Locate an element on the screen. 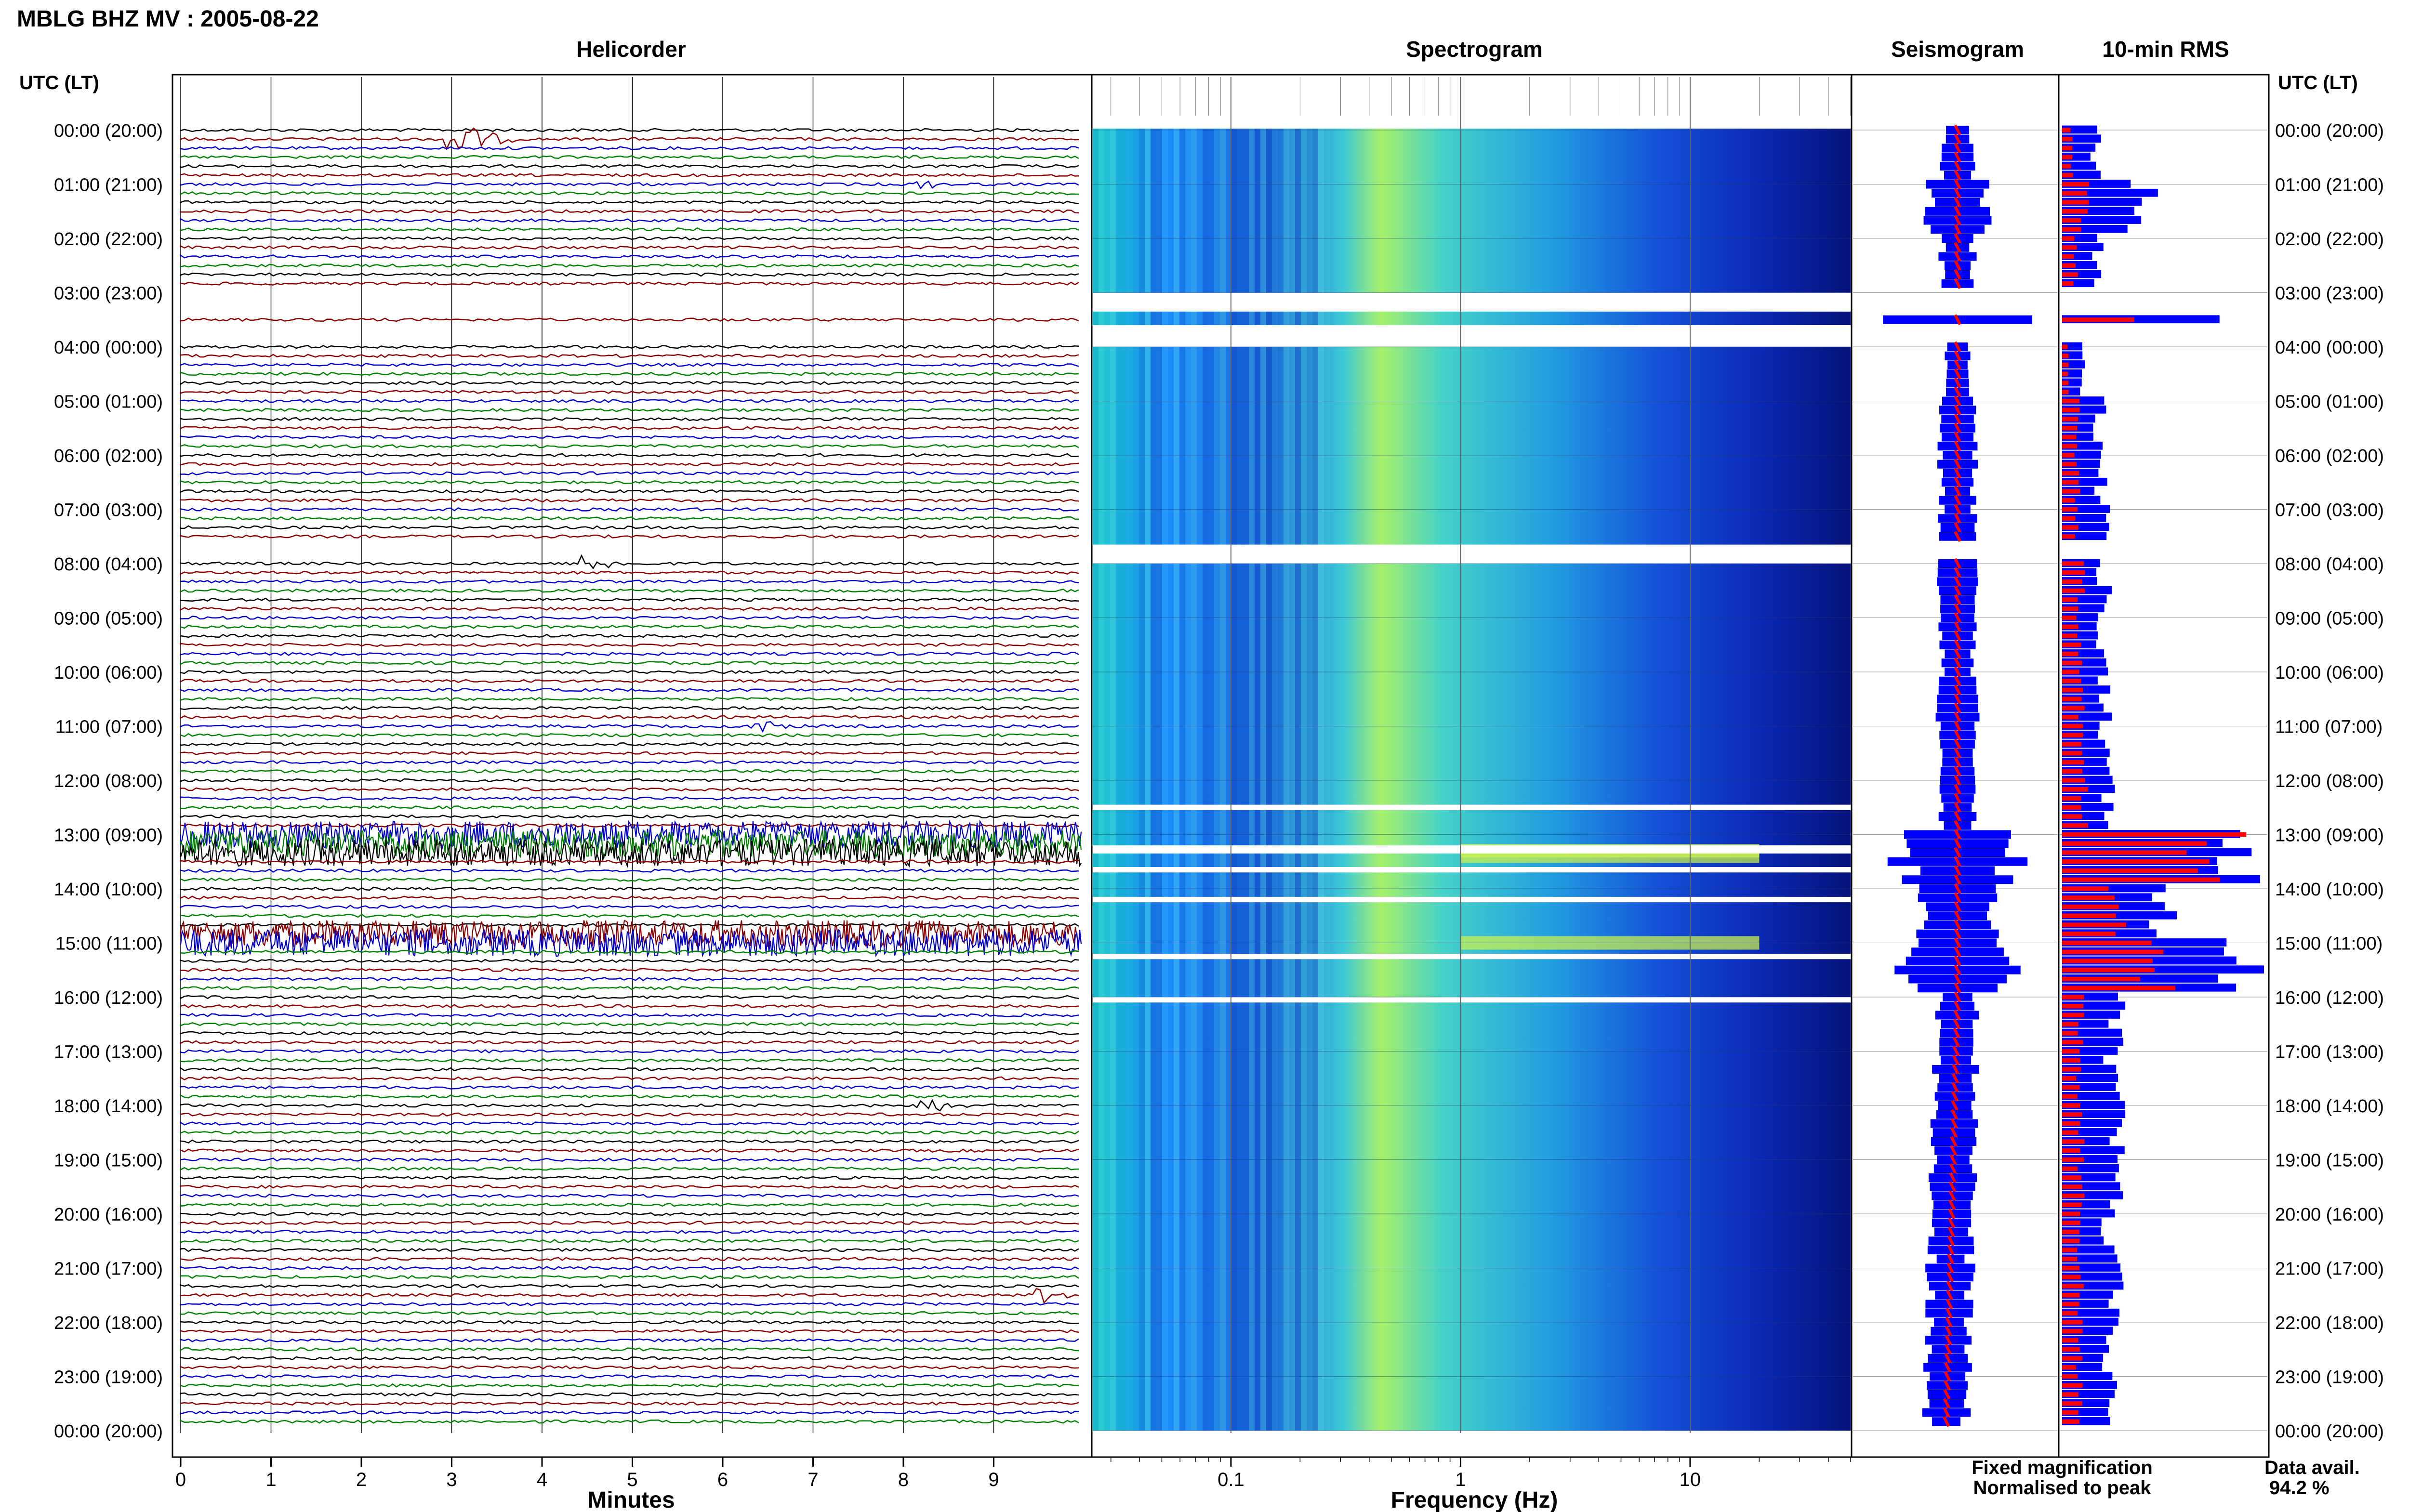 This screenshot has width=2409, height=1512. spectrogram-title: Spectrogram is located at coordinates (1474, 49).